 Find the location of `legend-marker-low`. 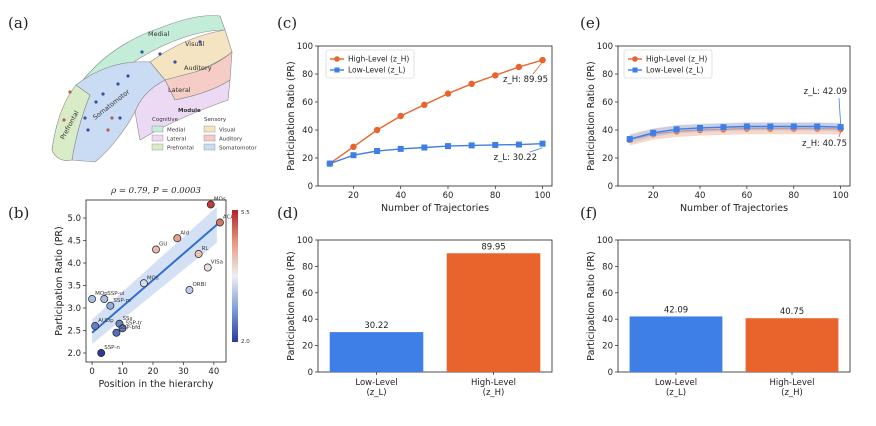

legend-marker-low is located at coordinates (635, 70).